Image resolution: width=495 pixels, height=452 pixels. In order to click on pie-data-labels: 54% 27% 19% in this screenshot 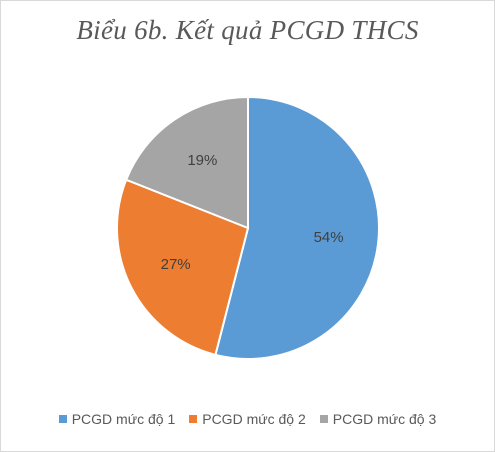, I will do `click(252, 212)`.